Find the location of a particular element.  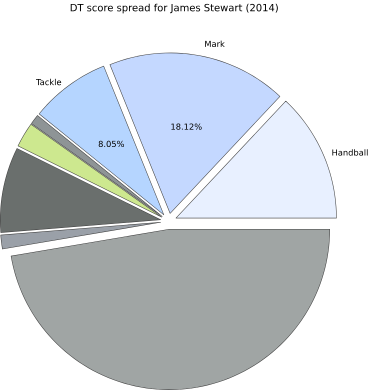

slice-label: Tackle is located at coordinates (49, 82).